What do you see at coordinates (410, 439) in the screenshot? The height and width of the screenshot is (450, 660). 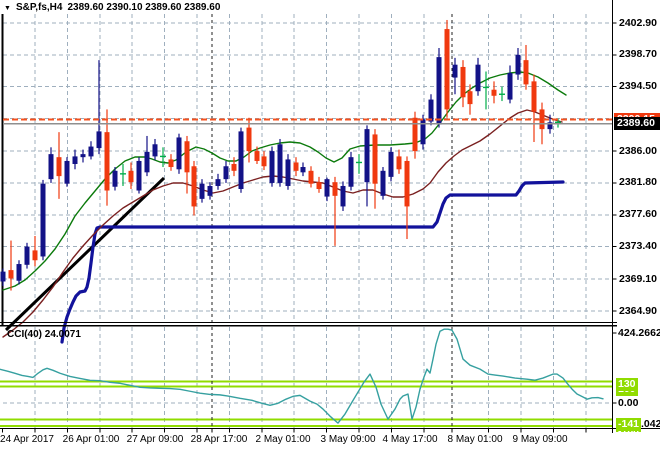 I see `time-axis-label: 4 May 17:00` at bounding box center [410, 439].